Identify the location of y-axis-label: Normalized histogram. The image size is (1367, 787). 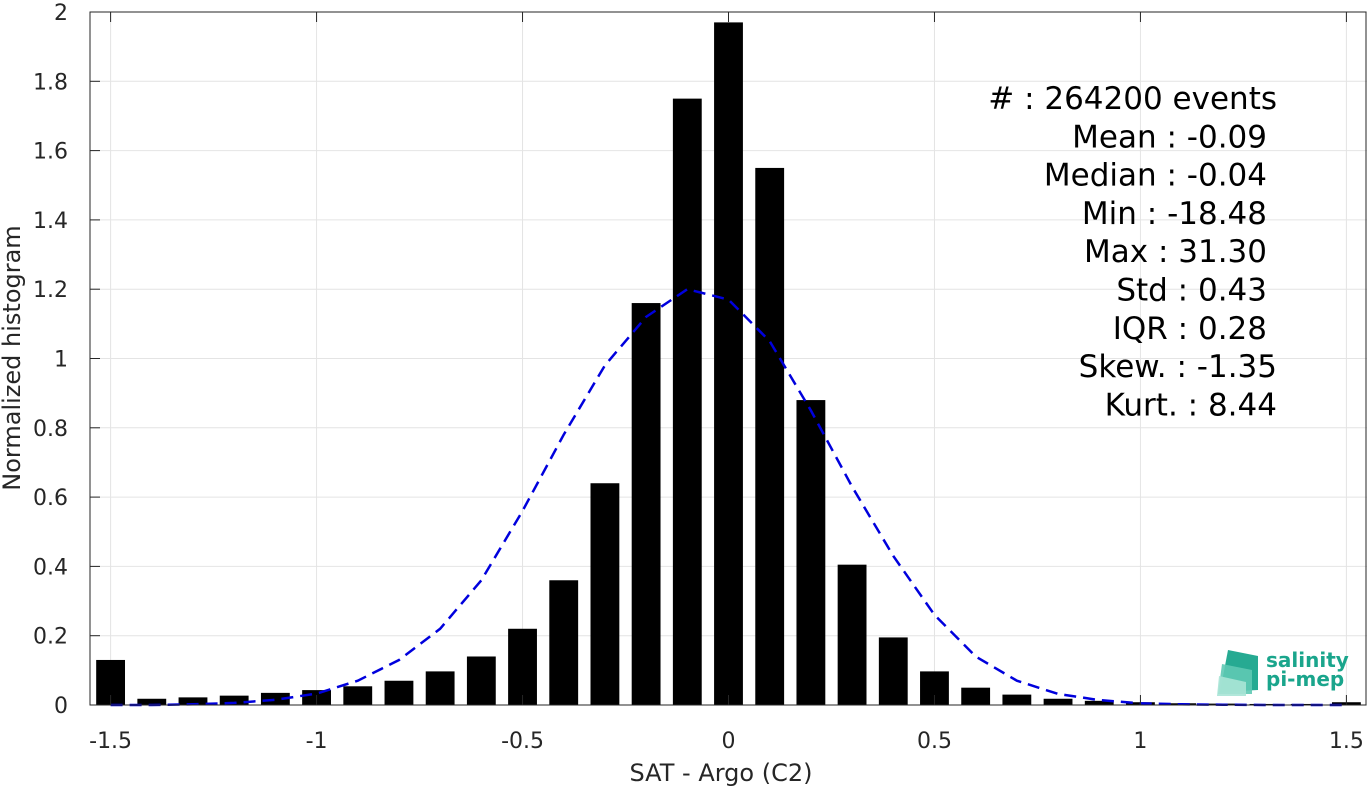
(13, 357).